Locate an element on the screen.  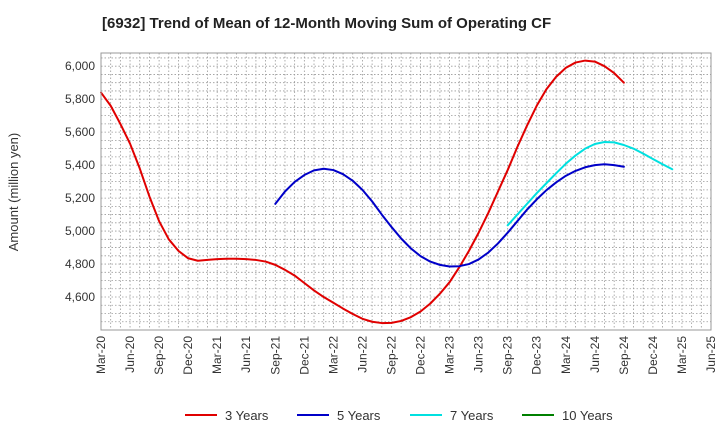
y-tick-label: 5,800 is located at coordinates (80, 99).